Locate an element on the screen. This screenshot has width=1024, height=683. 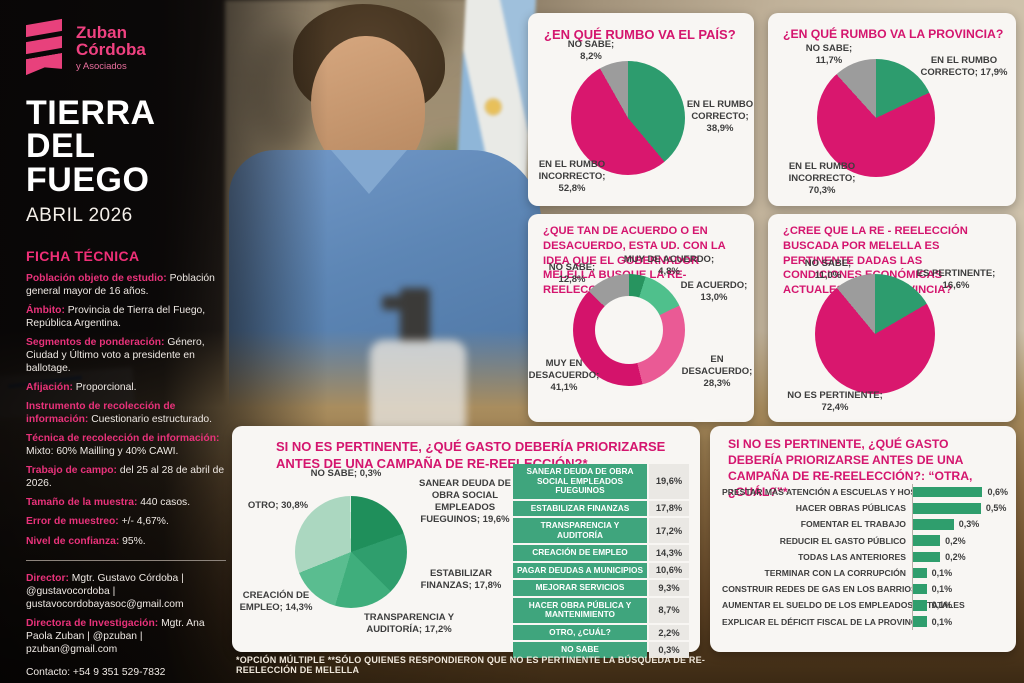
bar-row: TODAS LAS ANTERIORES 0,2% is located at coordinates (865, 556).